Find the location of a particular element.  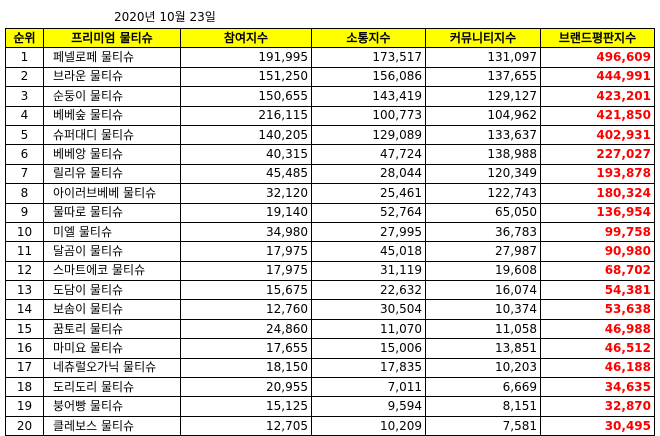

table-row: 12 스마트에코 물티슈 17,975 31,119 19,608 68,702 is located at coordinates (330, 271).